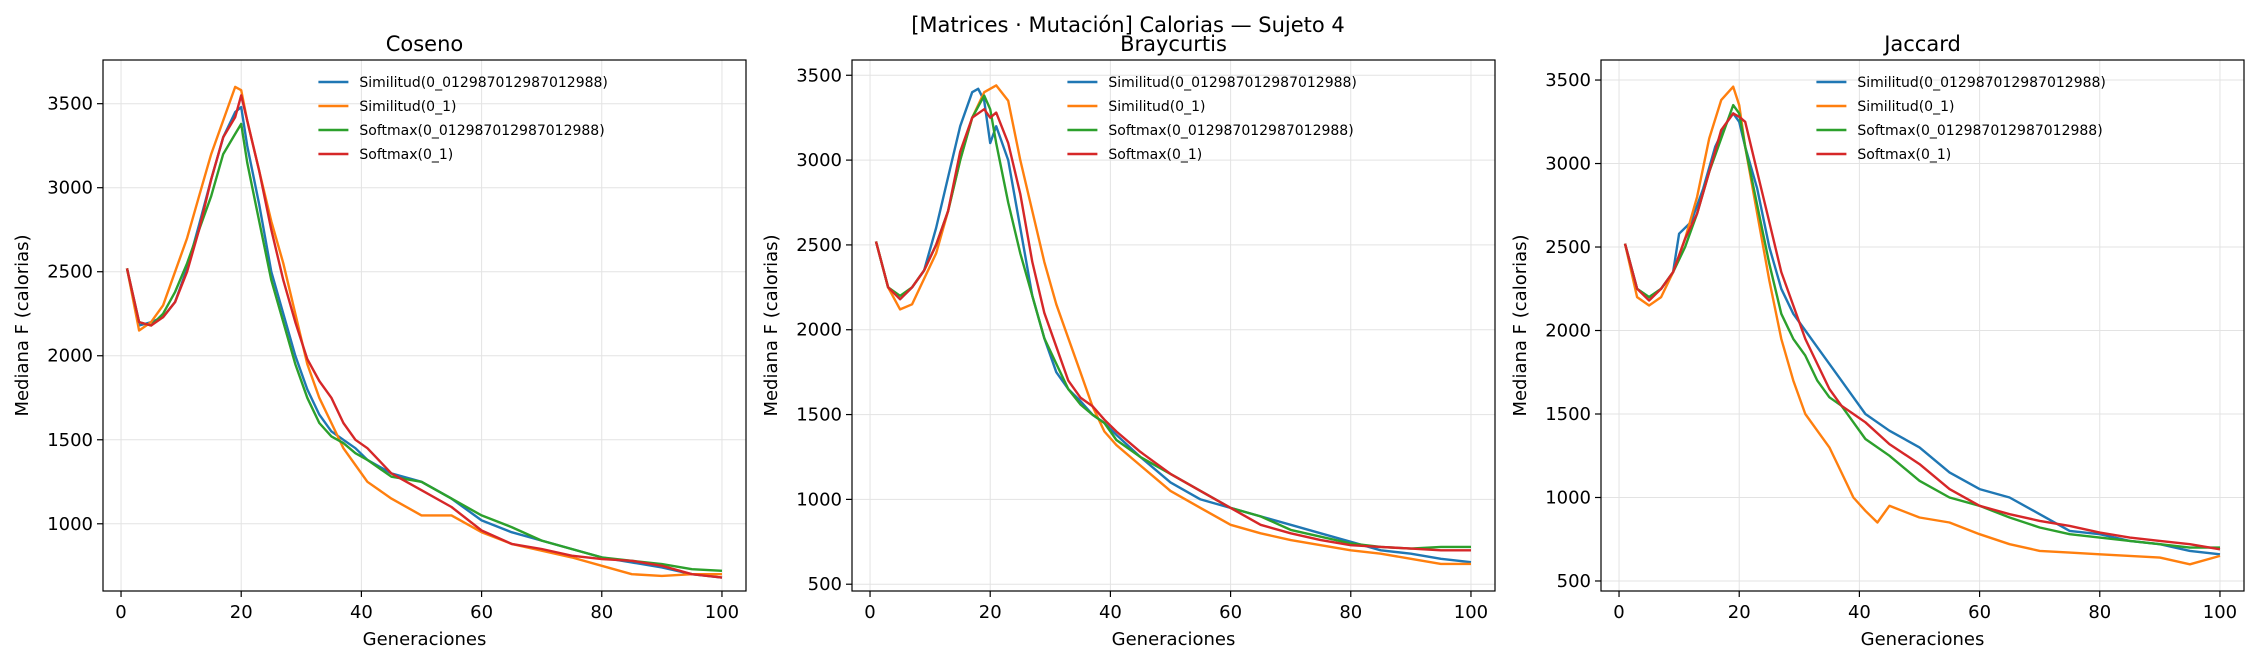 Image resolution: width=2256 pixels, height=664 pixels. I want to click on chart-title: Jaccard, so click(1921, 44).